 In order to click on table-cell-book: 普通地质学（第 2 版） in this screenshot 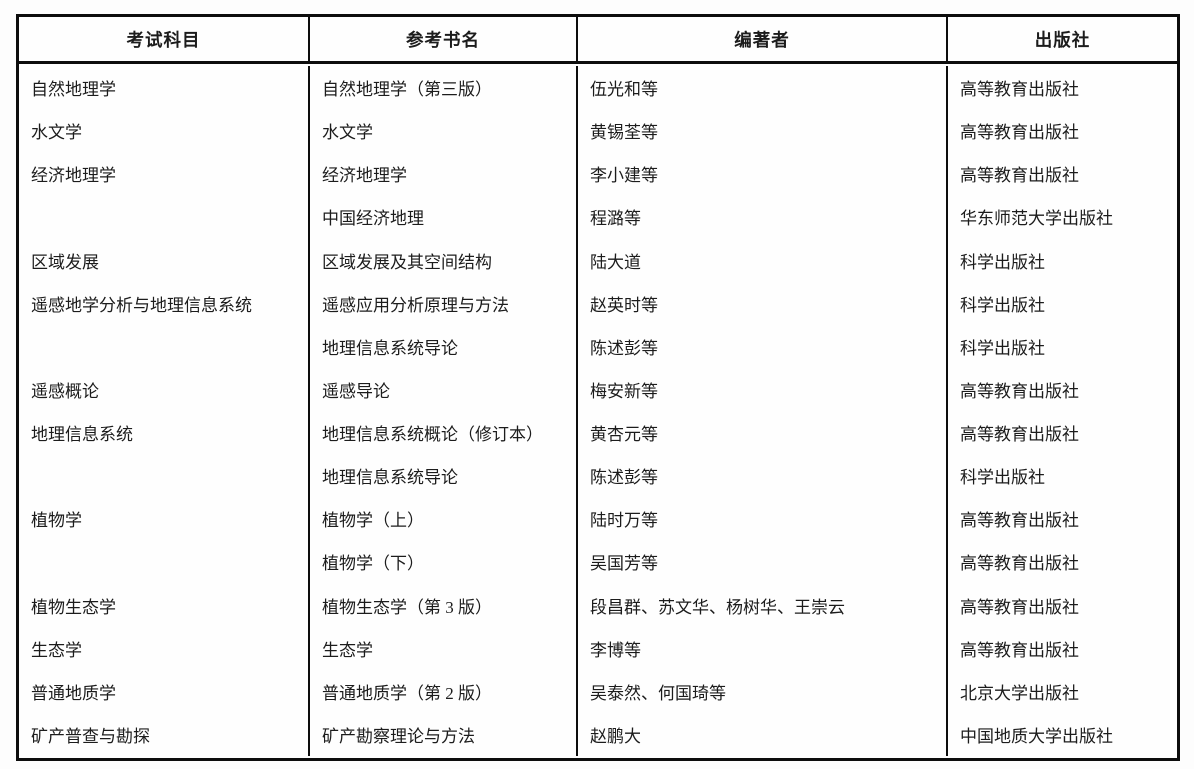, I will do `click(444, 691)`.